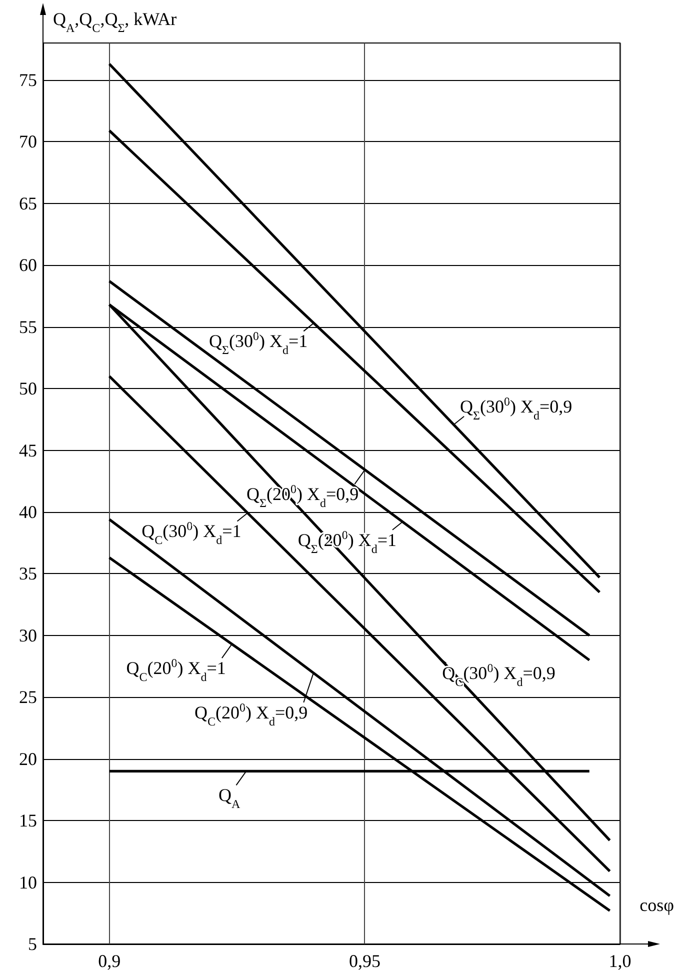 This screenshot has width=677, height=970. Describe the element at coordinates (258, 343) in the screenshot. I see `annotation: Q$_{Σ}$(30$^{0}$) X$_{d}$=1` at that location.